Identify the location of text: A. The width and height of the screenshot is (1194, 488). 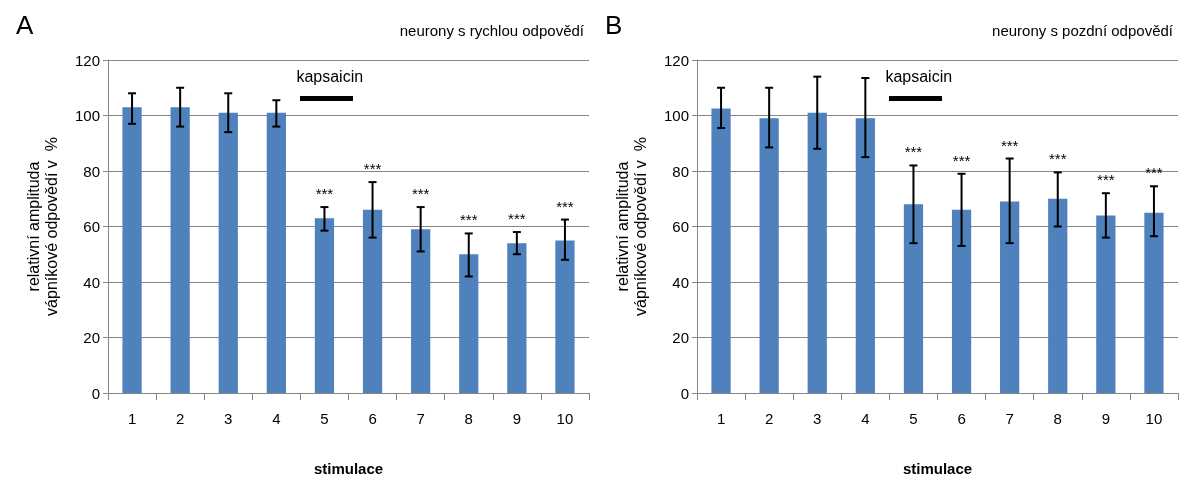
(25, 25).